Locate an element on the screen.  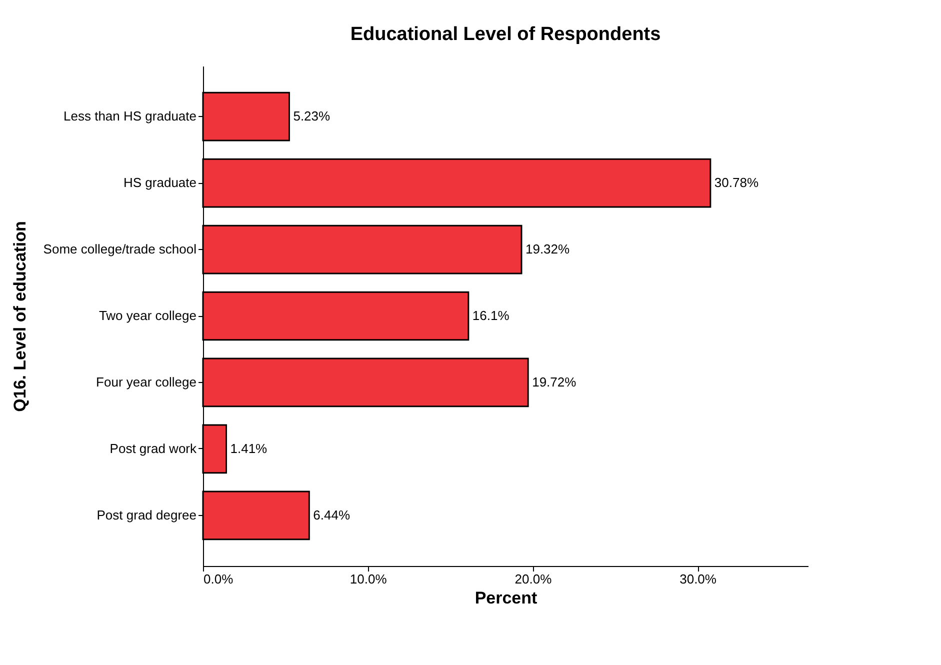
y-tick-label: Less than HS graduate is located at coordinates (130, 116).